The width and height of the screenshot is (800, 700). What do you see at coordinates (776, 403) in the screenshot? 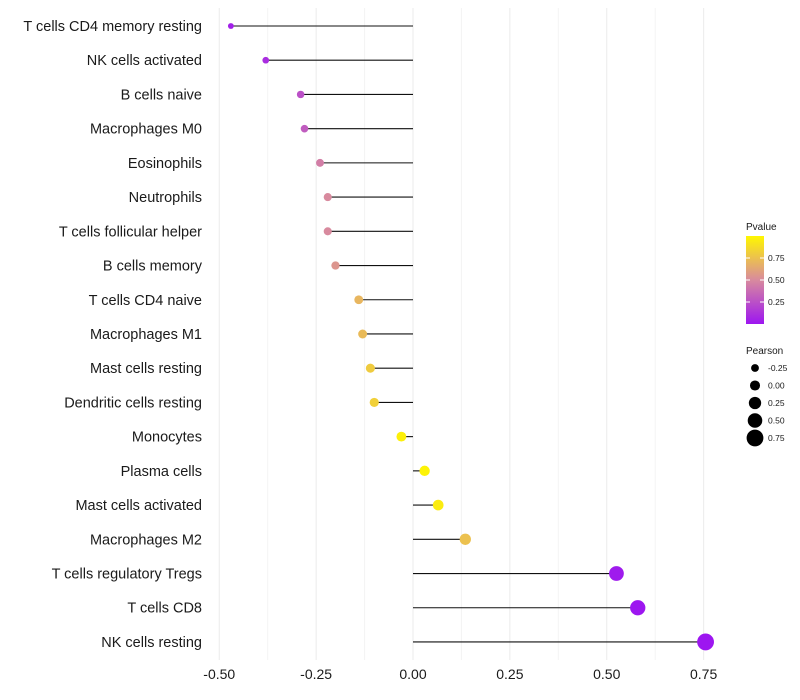
I see `size-legend-label: 0.25` at bounding box center [776, 403].